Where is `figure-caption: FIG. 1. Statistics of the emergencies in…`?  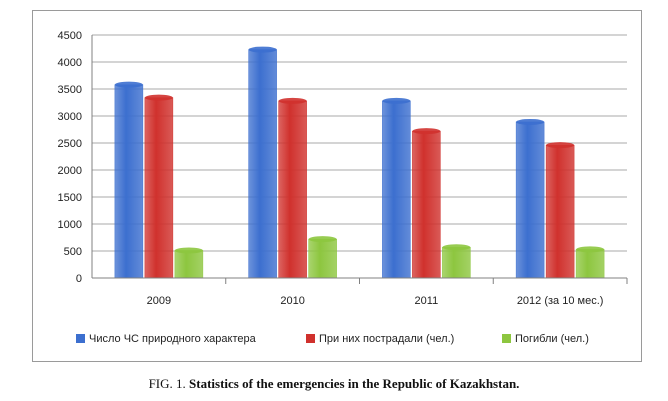
figure-caption: FIG. 1. Statistics of the emergencies in… is located at coordinates (334, 384).